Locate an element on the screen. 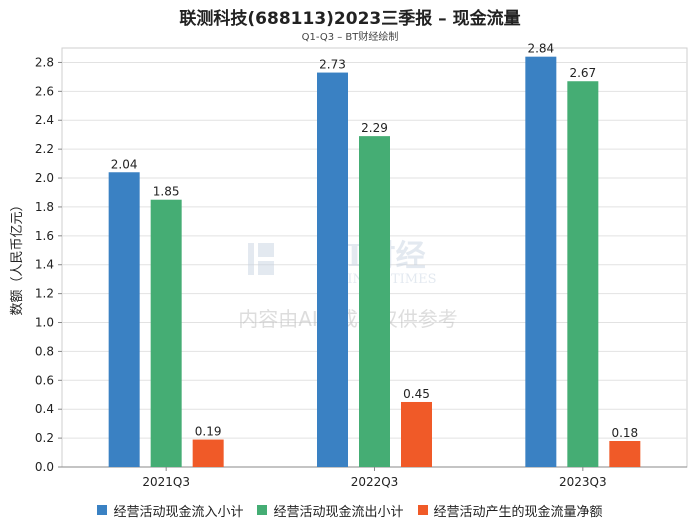  data-label: 1.85 is located at coordinates (166, 192).